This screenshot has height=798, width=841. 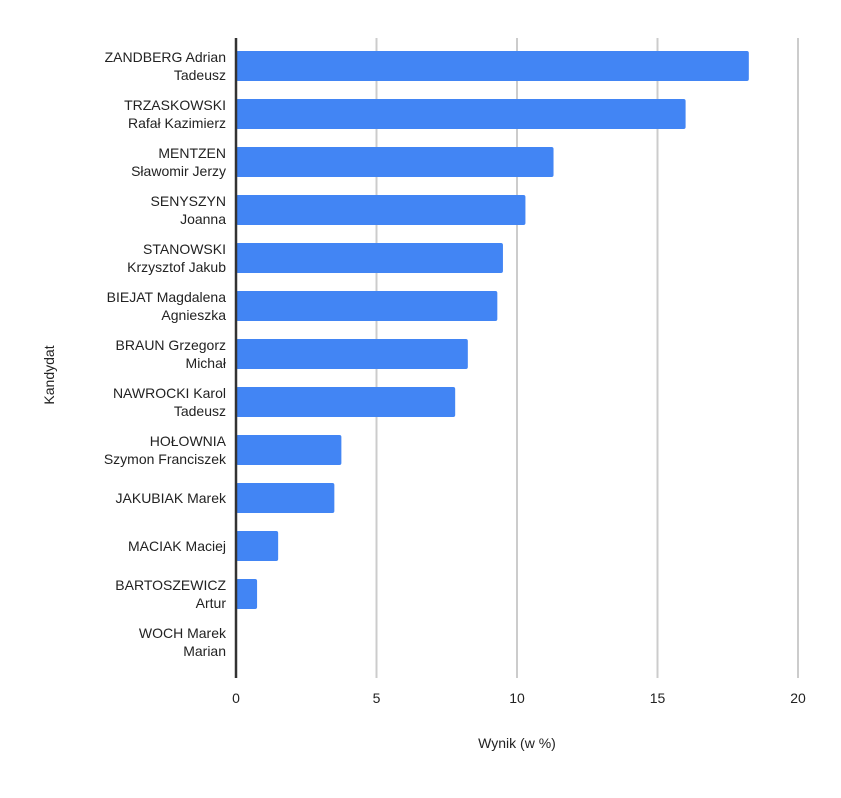 I want to click on category-label: MACIAK Maciej, so click(x=177, y=546).